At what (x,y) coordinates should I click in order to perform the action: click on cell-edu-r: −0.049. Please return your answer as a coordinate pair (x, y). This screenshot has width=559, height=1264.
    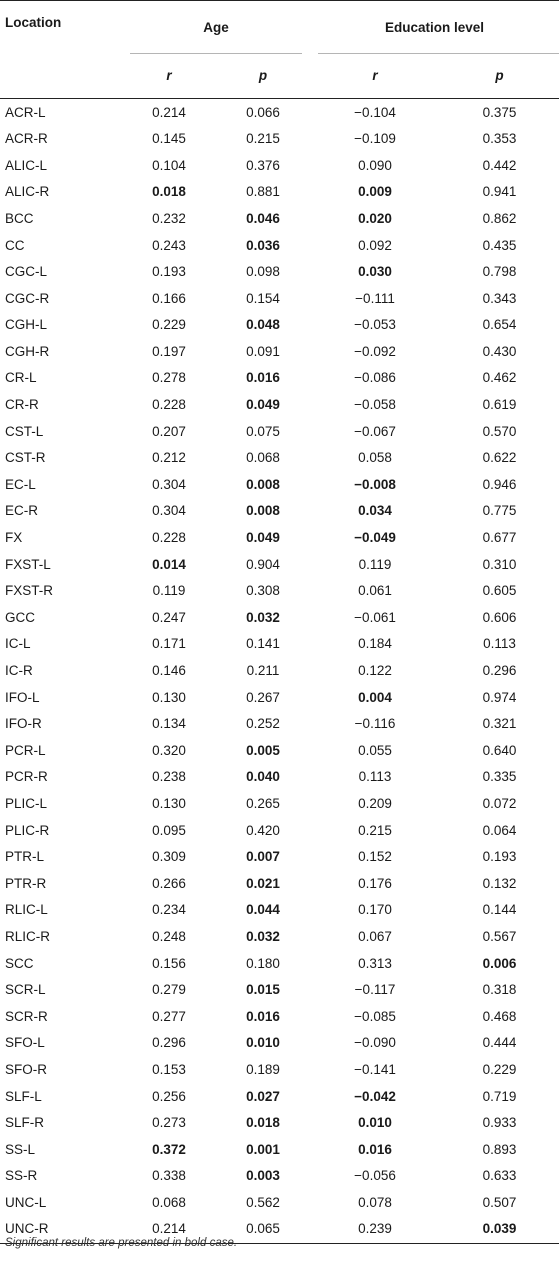
    Looking at the image, I should click on (375, 538).